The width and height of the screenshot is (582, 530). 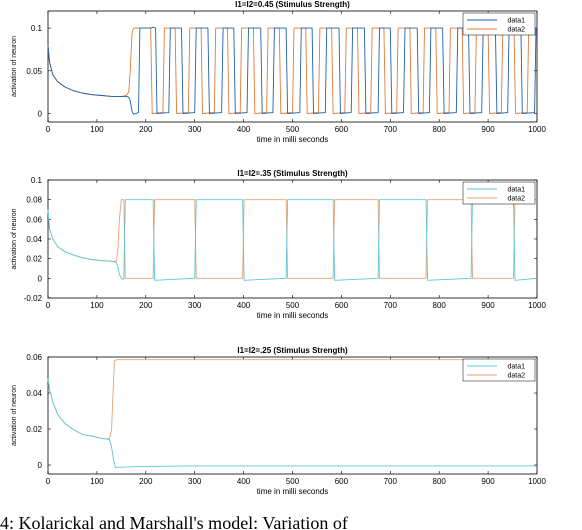 I want to click on chart-title: I1=I2=.35 (Stimulus Strength), so click(x=292, y=173).